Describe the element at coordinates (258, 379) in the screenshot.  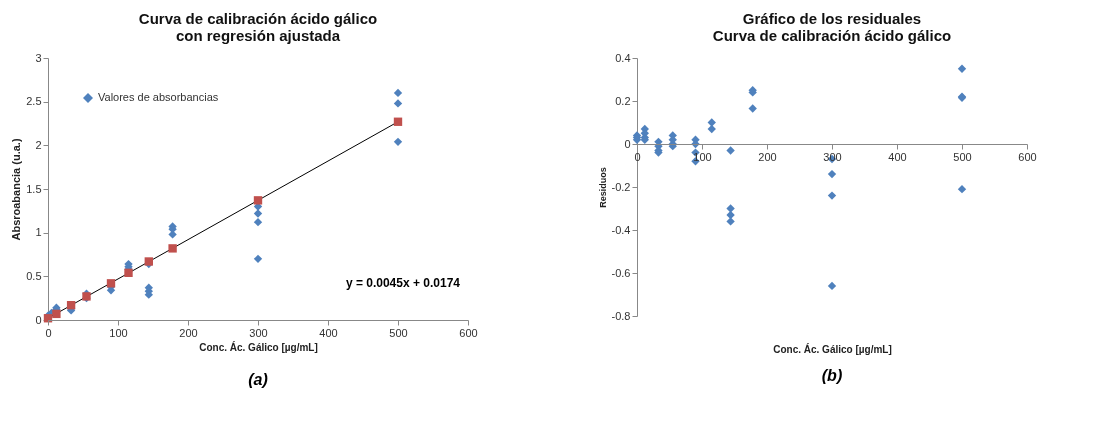
I see `text: (a)` at that location.